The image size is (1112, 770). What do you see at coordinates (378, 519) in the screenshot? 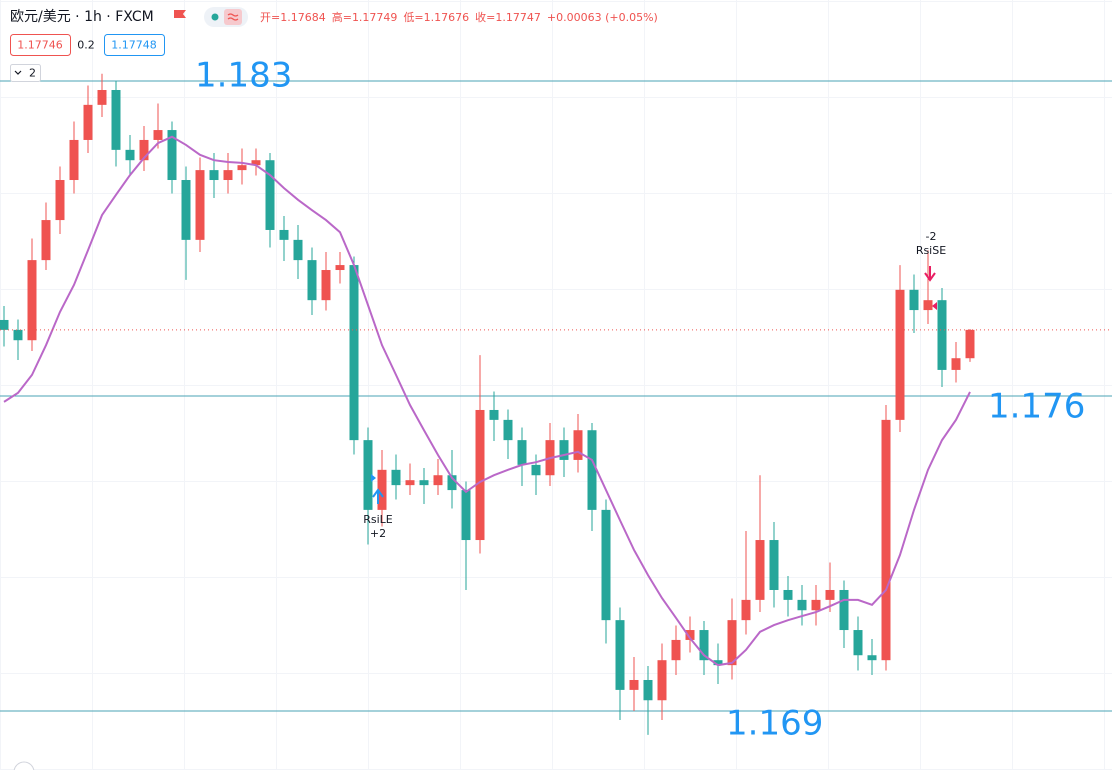
I see `long-signal-name: RsiLE` at bounding box center [378, 519].